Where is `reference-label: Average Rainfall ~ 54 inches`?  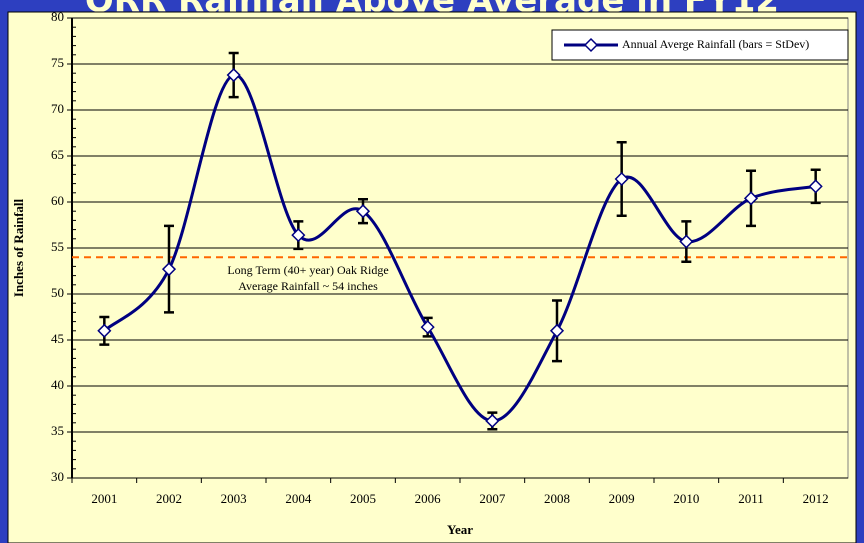
reference-label: Average Rainfall ~ 54 inches is located at coordinates (308, 286).